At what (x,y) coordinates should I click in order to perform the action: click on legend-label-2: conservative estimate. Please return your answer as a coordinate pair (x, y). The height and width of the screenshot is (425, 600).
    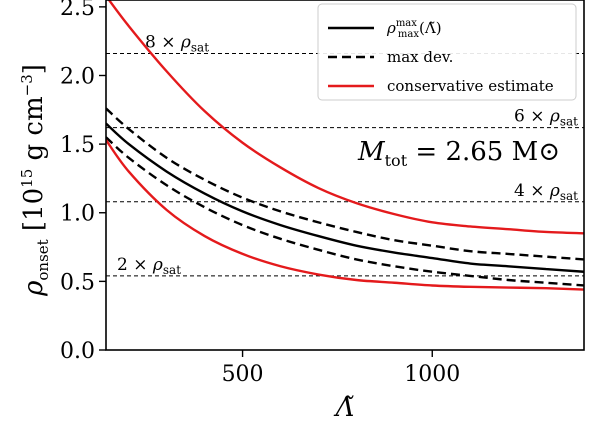
    Looking at the image, I should click on (470, 86).